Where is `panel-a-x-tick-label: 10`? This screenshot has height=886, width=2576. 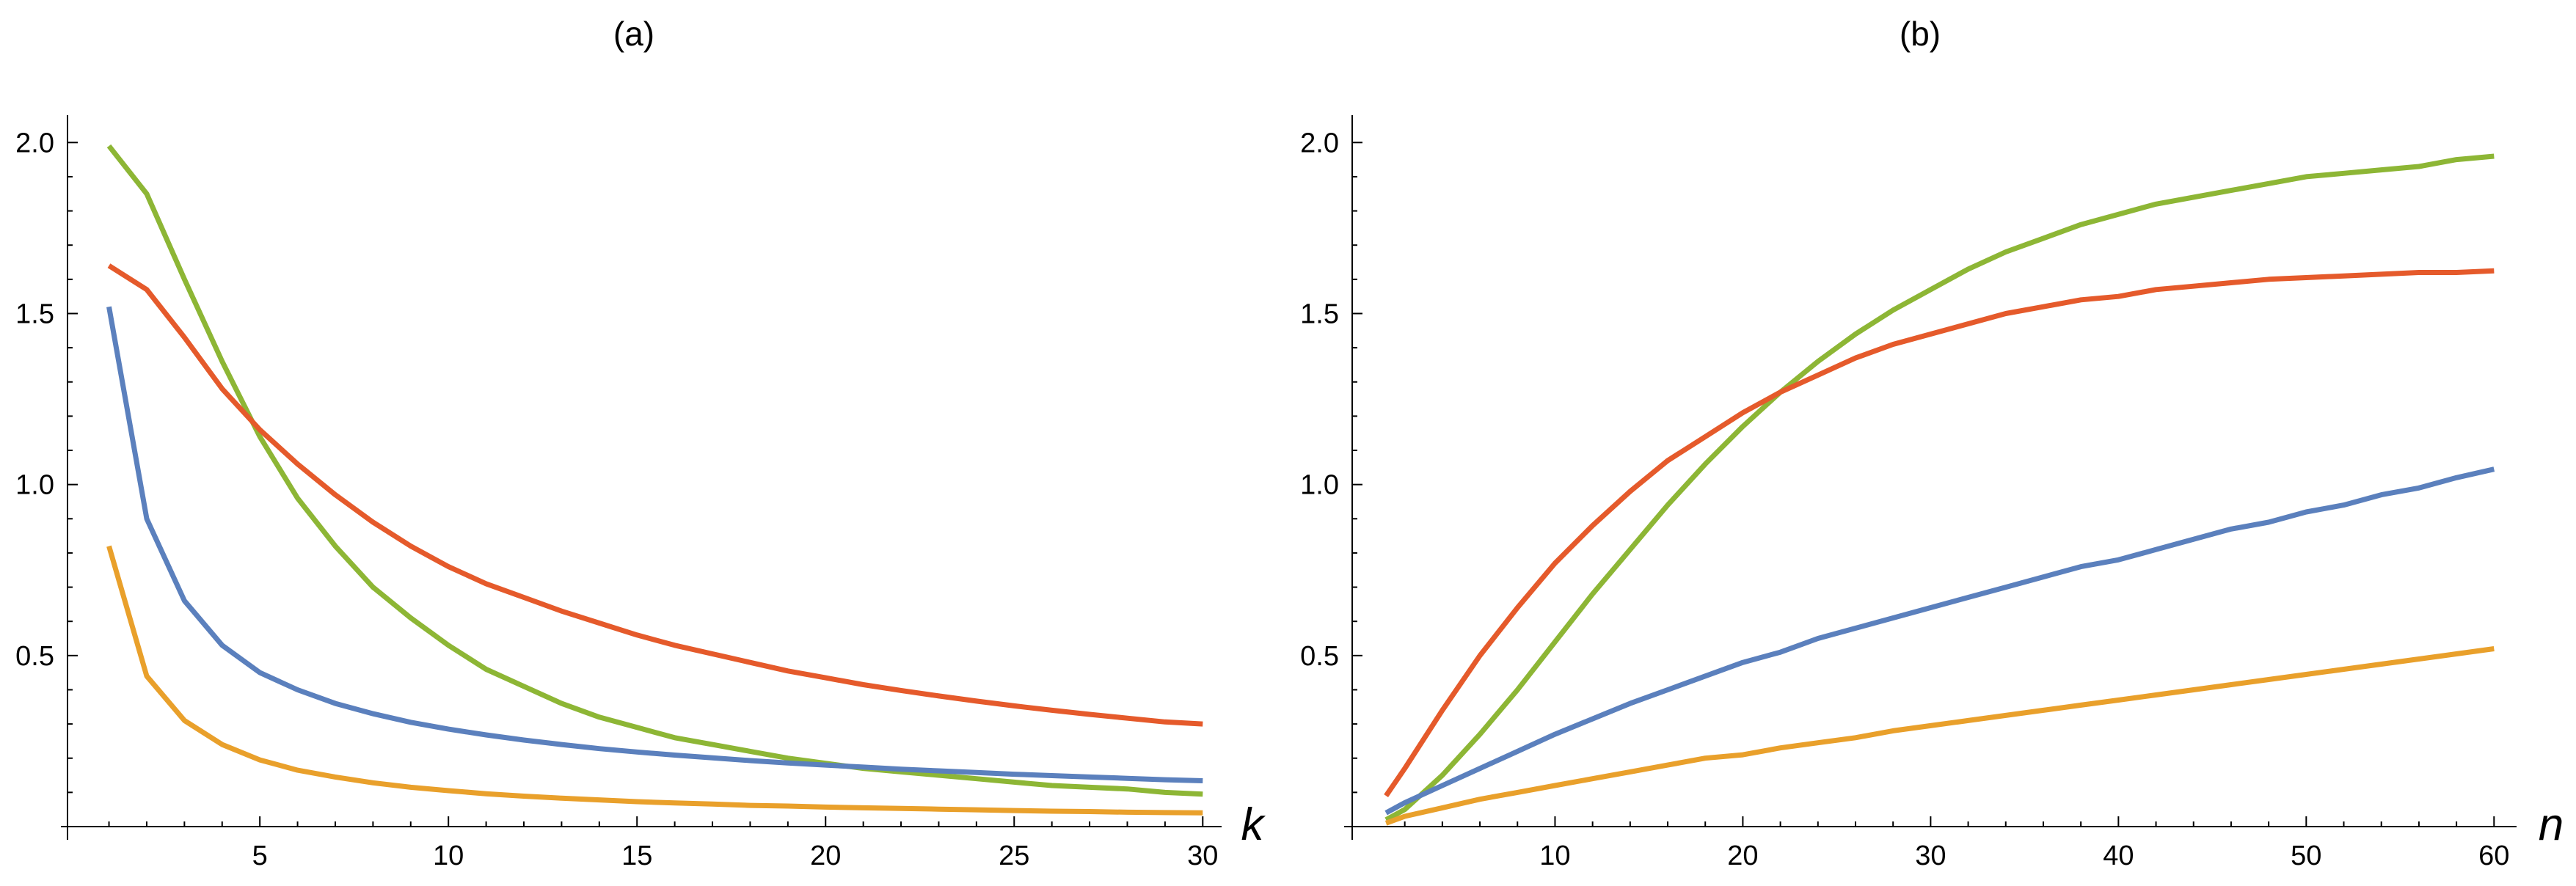
panel-a-x-tick-label: 10 is located at coordinates (448, 856).